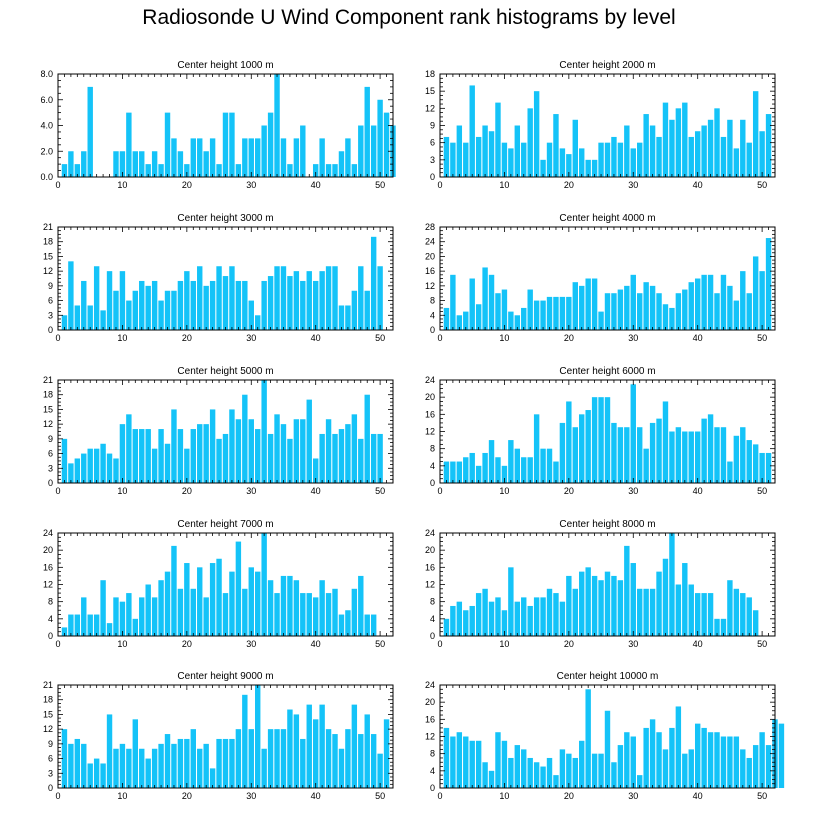 The width and height of the screenshot is (818, 824). What do you see at coordinates (225, 676) in the screenshot?
I see `panel-title: Center height 9000 m` at bounding box center [225, 676].